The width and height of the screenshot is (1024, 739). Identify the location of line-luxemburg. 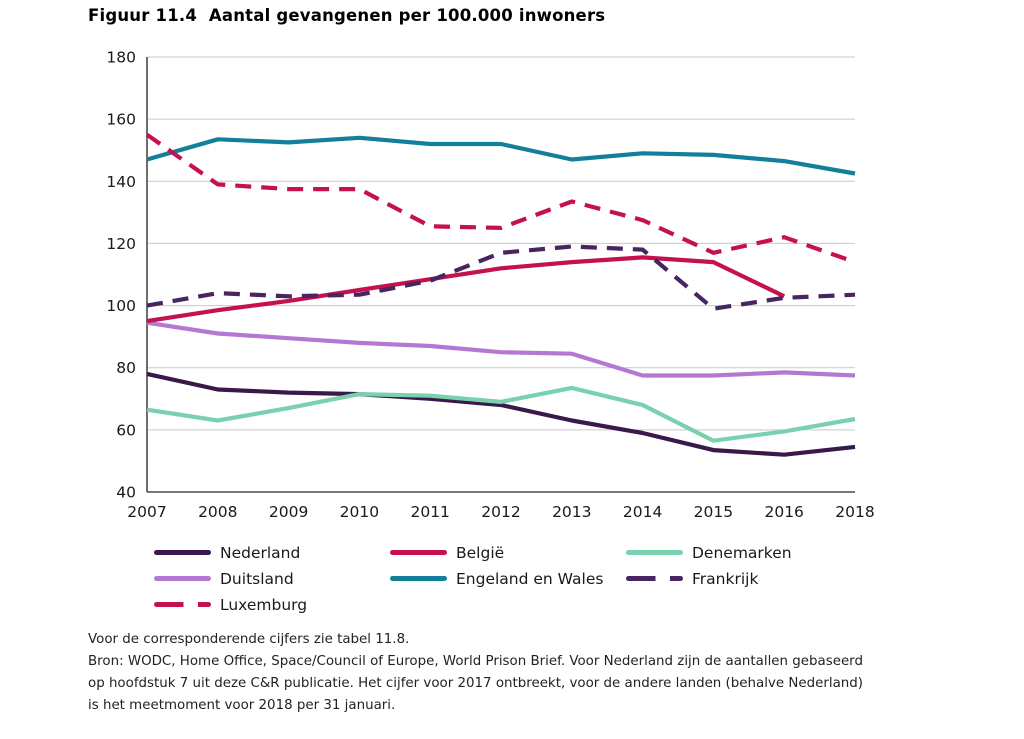
(500, 198).